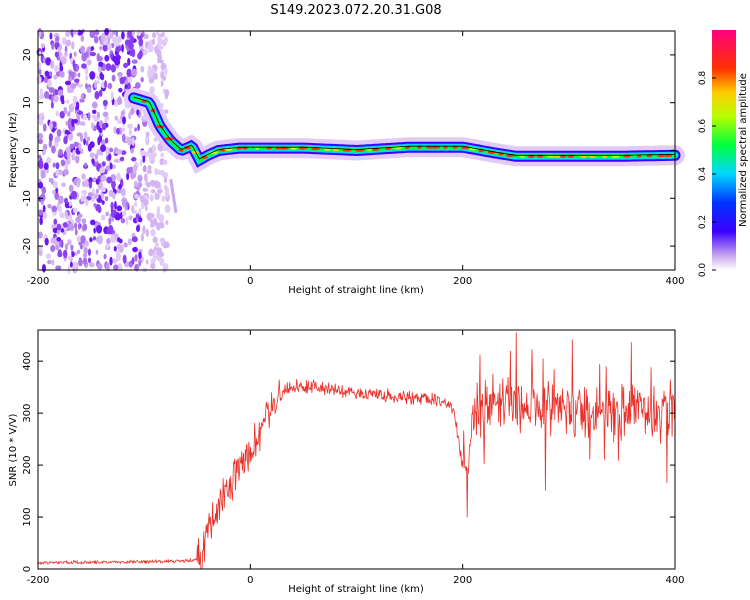  What do you see at coordinates (703, 78) in the screenshot?
I see `colorbar-tick-label: 0.8` at bounding box center [703, 78].